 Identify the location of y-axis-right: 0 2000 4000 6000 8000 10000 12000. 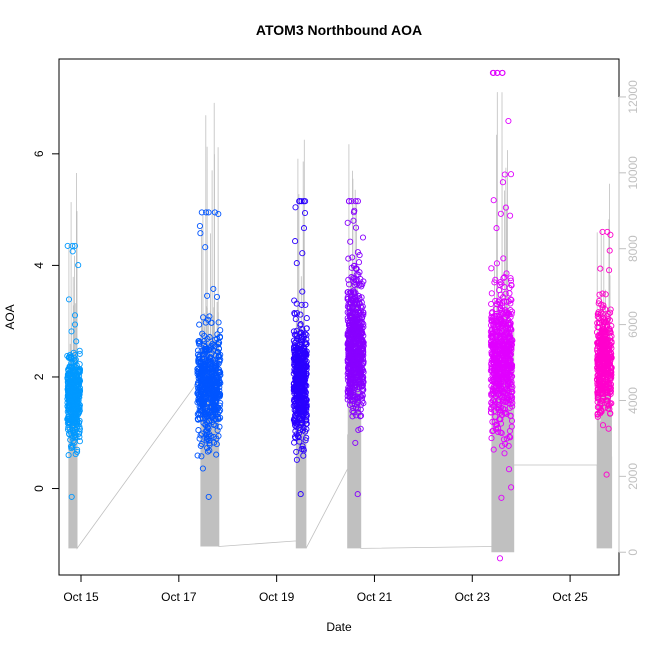
(629, 318).